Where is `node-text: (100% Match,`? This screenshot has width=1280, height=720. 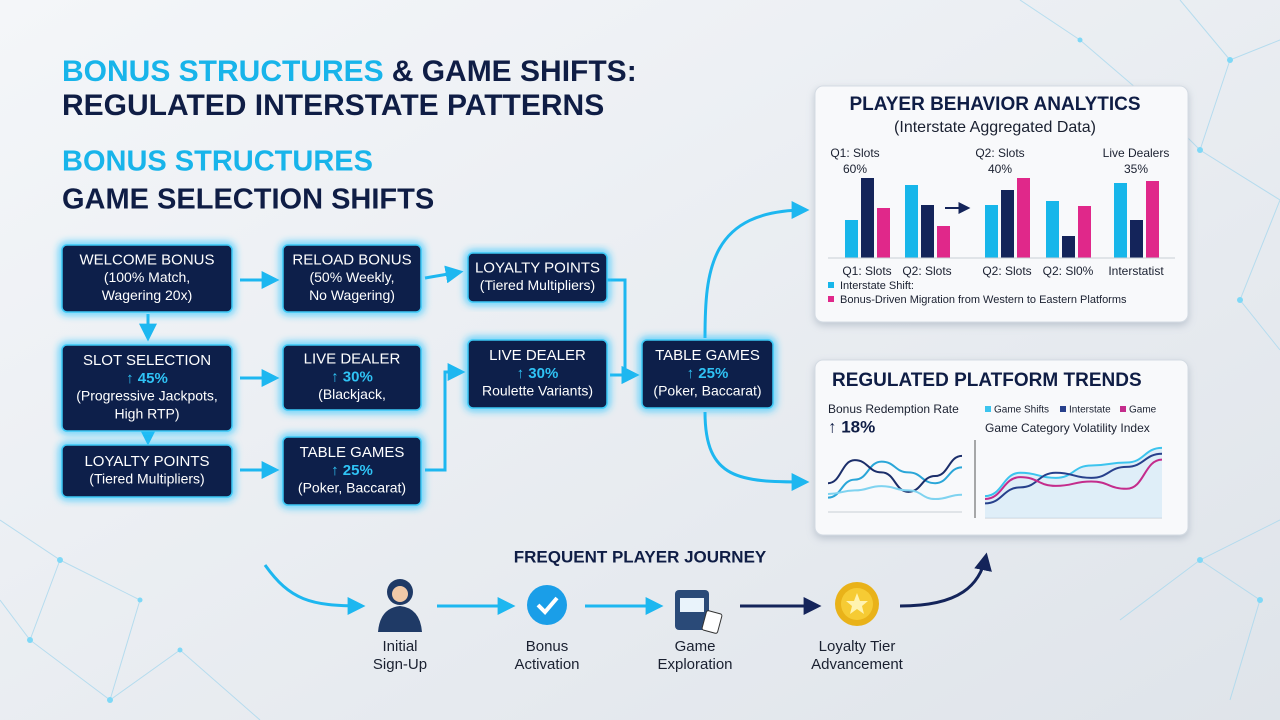 node-text: (100% Match, is located at coordinates (147, 277).